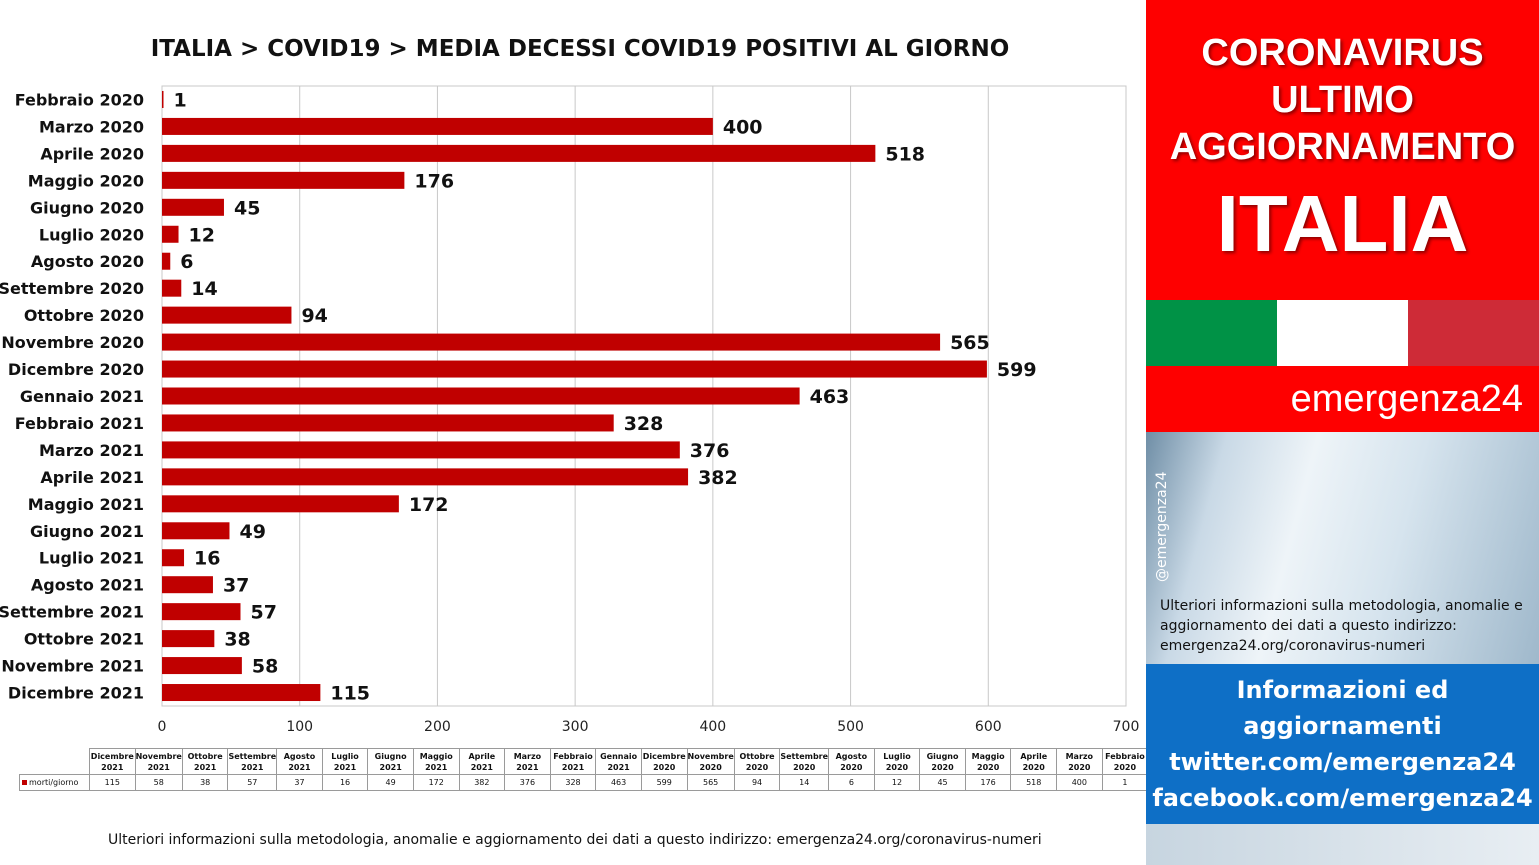 The width and height of the screenshot is (1539, 865). Describe the element at coordinates (851, 782) in the screenshot. I see `data-table-cell: 6` at that location.